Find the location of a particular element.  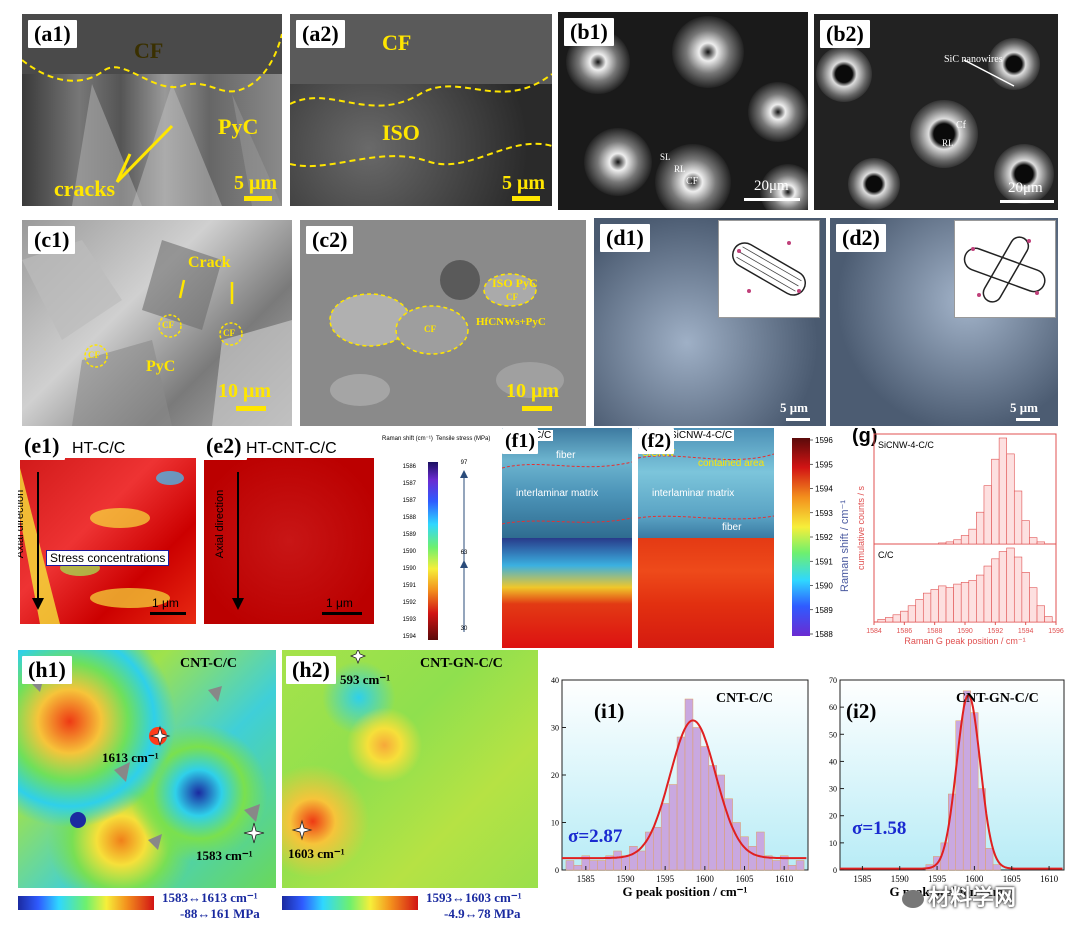

i1-xtick-label: 1585 is located at coordinates (586, 879).